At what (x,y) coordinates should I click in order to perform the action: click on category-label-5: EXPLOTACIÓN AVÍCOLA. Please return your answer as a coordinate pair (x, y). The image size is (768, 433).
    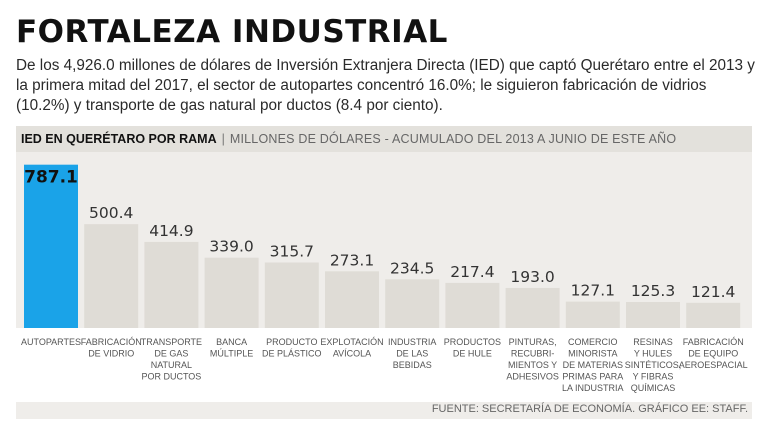
    Looking at the image, I should click on (351, 348).